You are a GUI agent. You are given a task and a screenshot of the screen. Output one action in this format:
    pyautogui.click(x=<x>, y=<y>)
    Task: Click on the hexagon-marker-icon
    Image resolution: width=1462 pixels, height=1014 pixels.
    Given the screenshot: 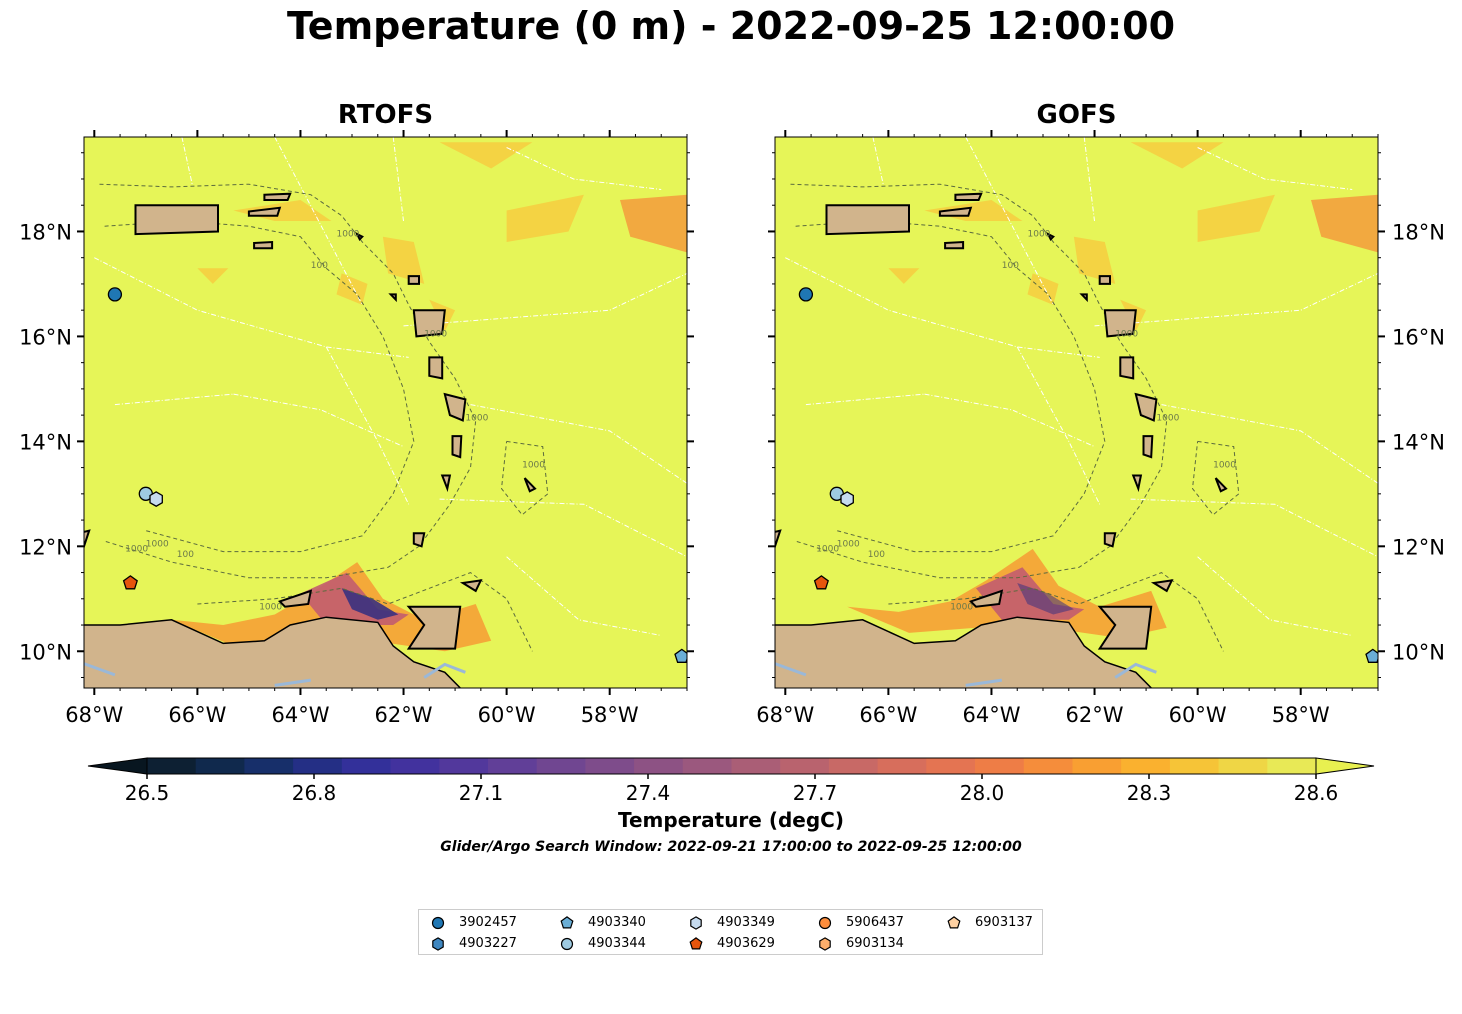 What is the action you would take?
    pyautogui.click(x=438, y=944)
    